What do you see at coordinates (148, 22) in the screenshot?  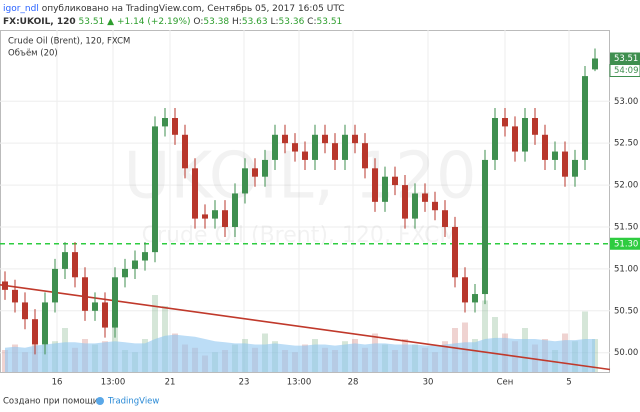 I see `change: ▲ +1.14 (+2.19%)` at bounding box center [148, 22].